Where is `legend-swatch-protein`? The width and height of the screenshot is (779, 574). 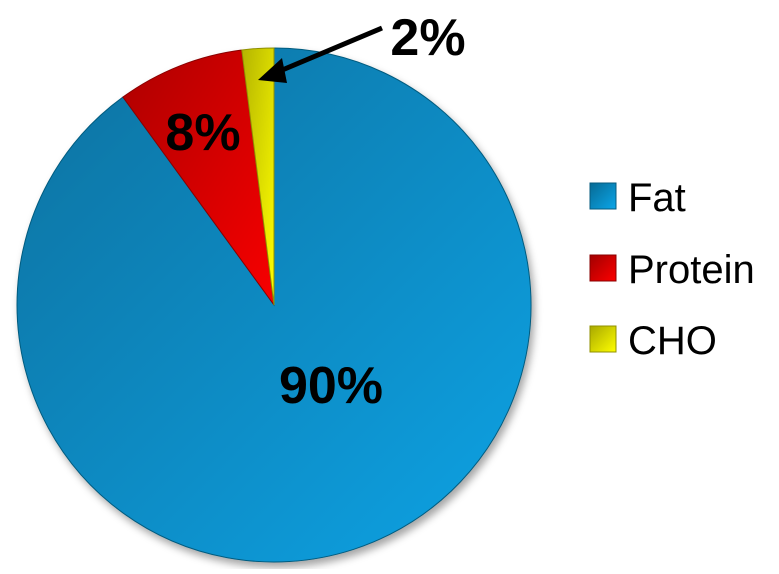
legend-swatch-protein is located at coordinates (603, 268).